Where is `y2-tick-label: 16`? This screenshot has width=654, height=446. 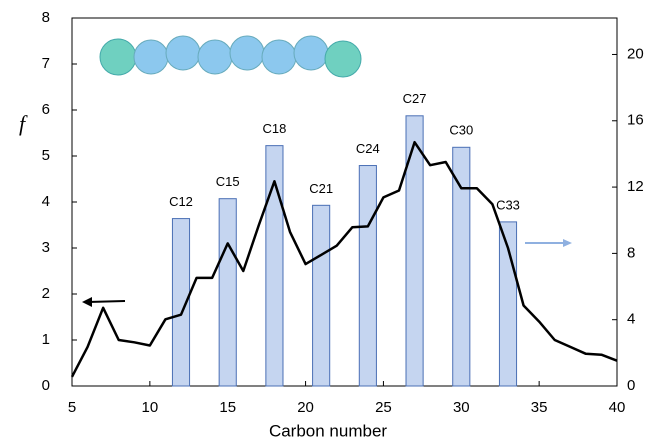 y2-tick-label: 16 is located at coordinates (635, 120).